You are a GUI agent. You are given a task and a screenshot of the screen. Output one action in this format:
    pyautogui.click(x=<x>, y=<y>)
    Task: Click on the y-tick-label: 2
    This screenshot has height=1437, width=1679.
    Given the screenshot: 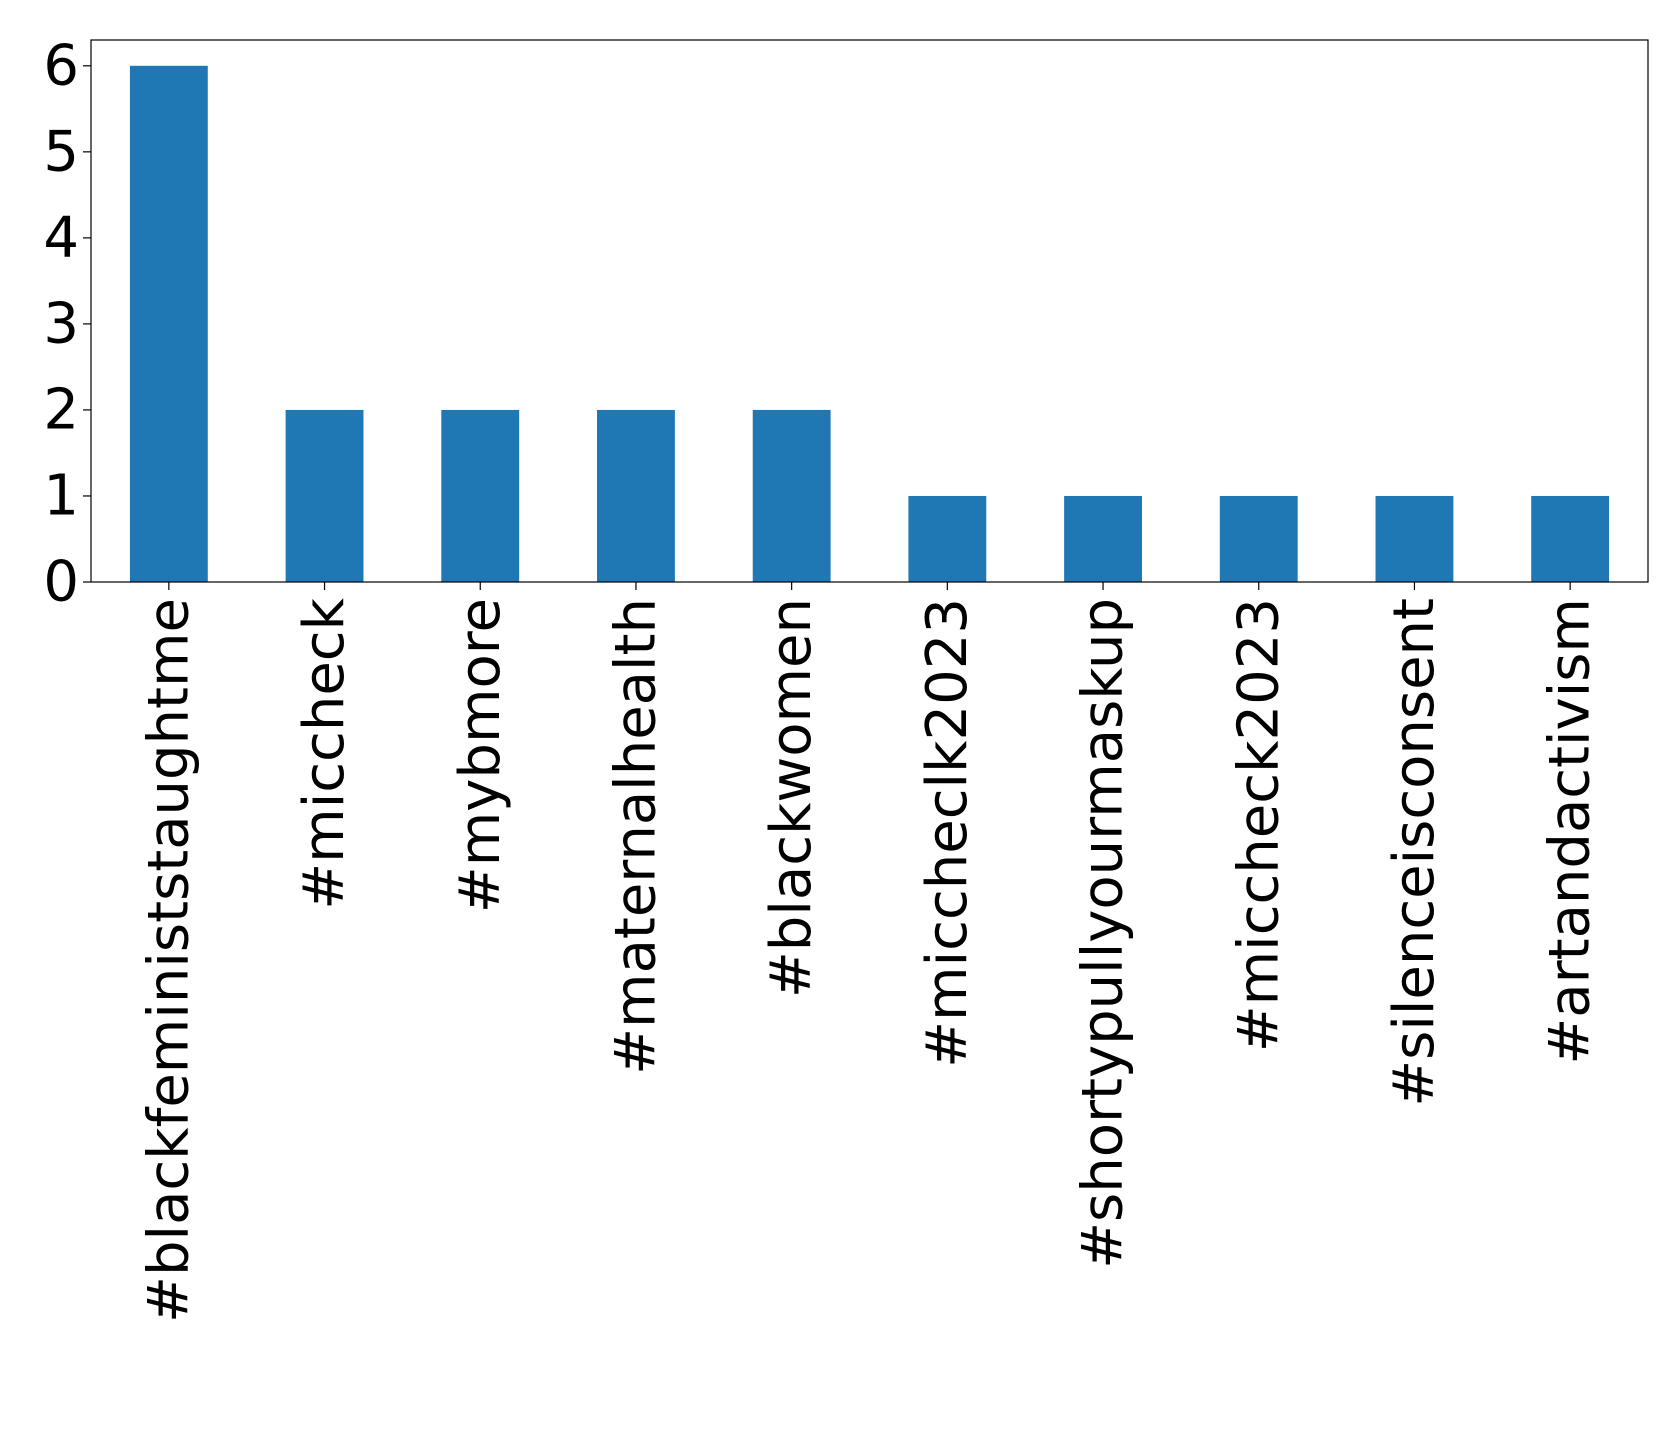 What is the action you would take?
    pyautogui.click(x=61, y=409)
    